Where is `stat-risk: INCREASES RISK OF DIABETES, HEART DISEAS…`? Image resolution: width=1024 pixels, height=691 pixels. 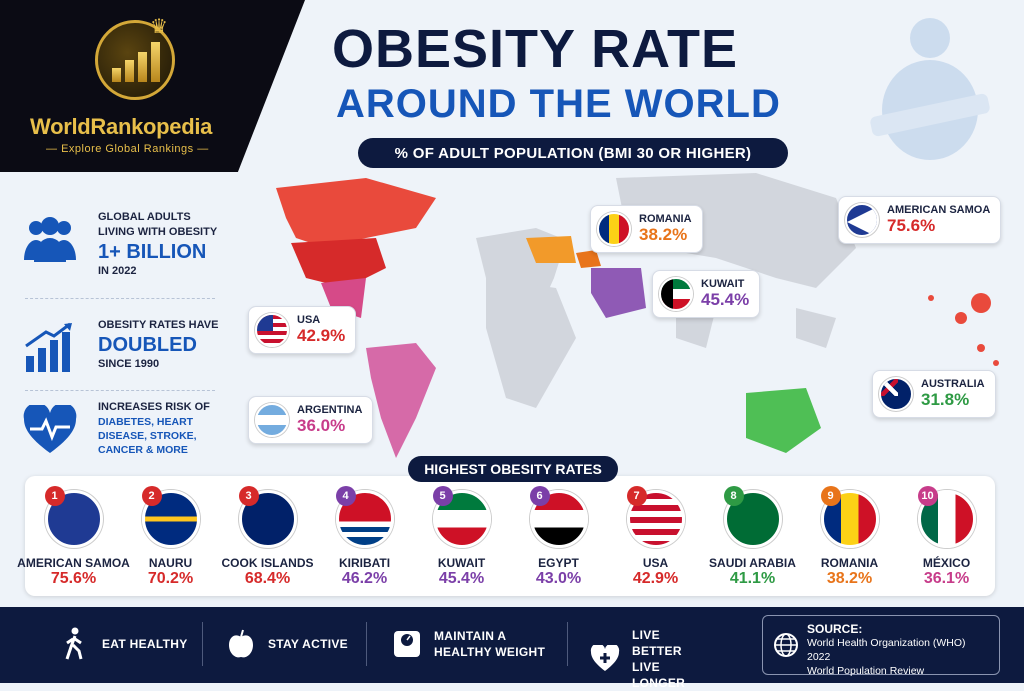
stat-risk: INCREASES RISK OF DIABETES, HEART DISEAS… is located at coordinates (127, 430).